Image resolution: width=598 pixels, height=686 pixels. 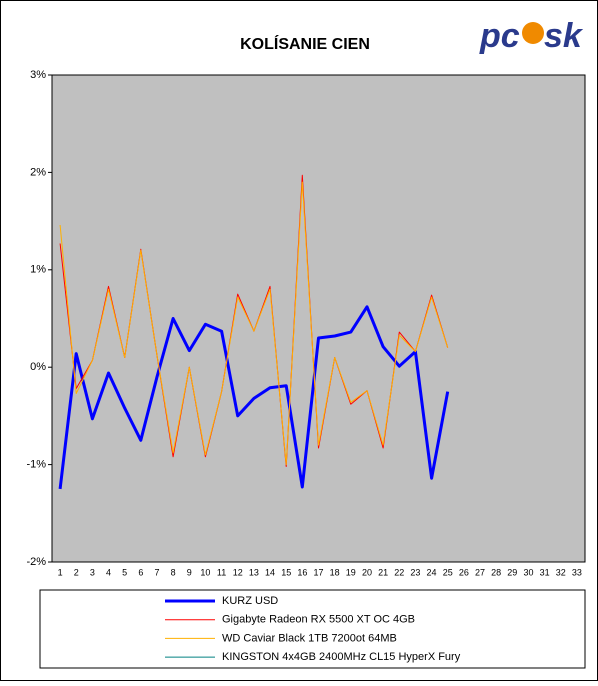 I want to click on x-tick-label: 17, so click(x=318, y=572).